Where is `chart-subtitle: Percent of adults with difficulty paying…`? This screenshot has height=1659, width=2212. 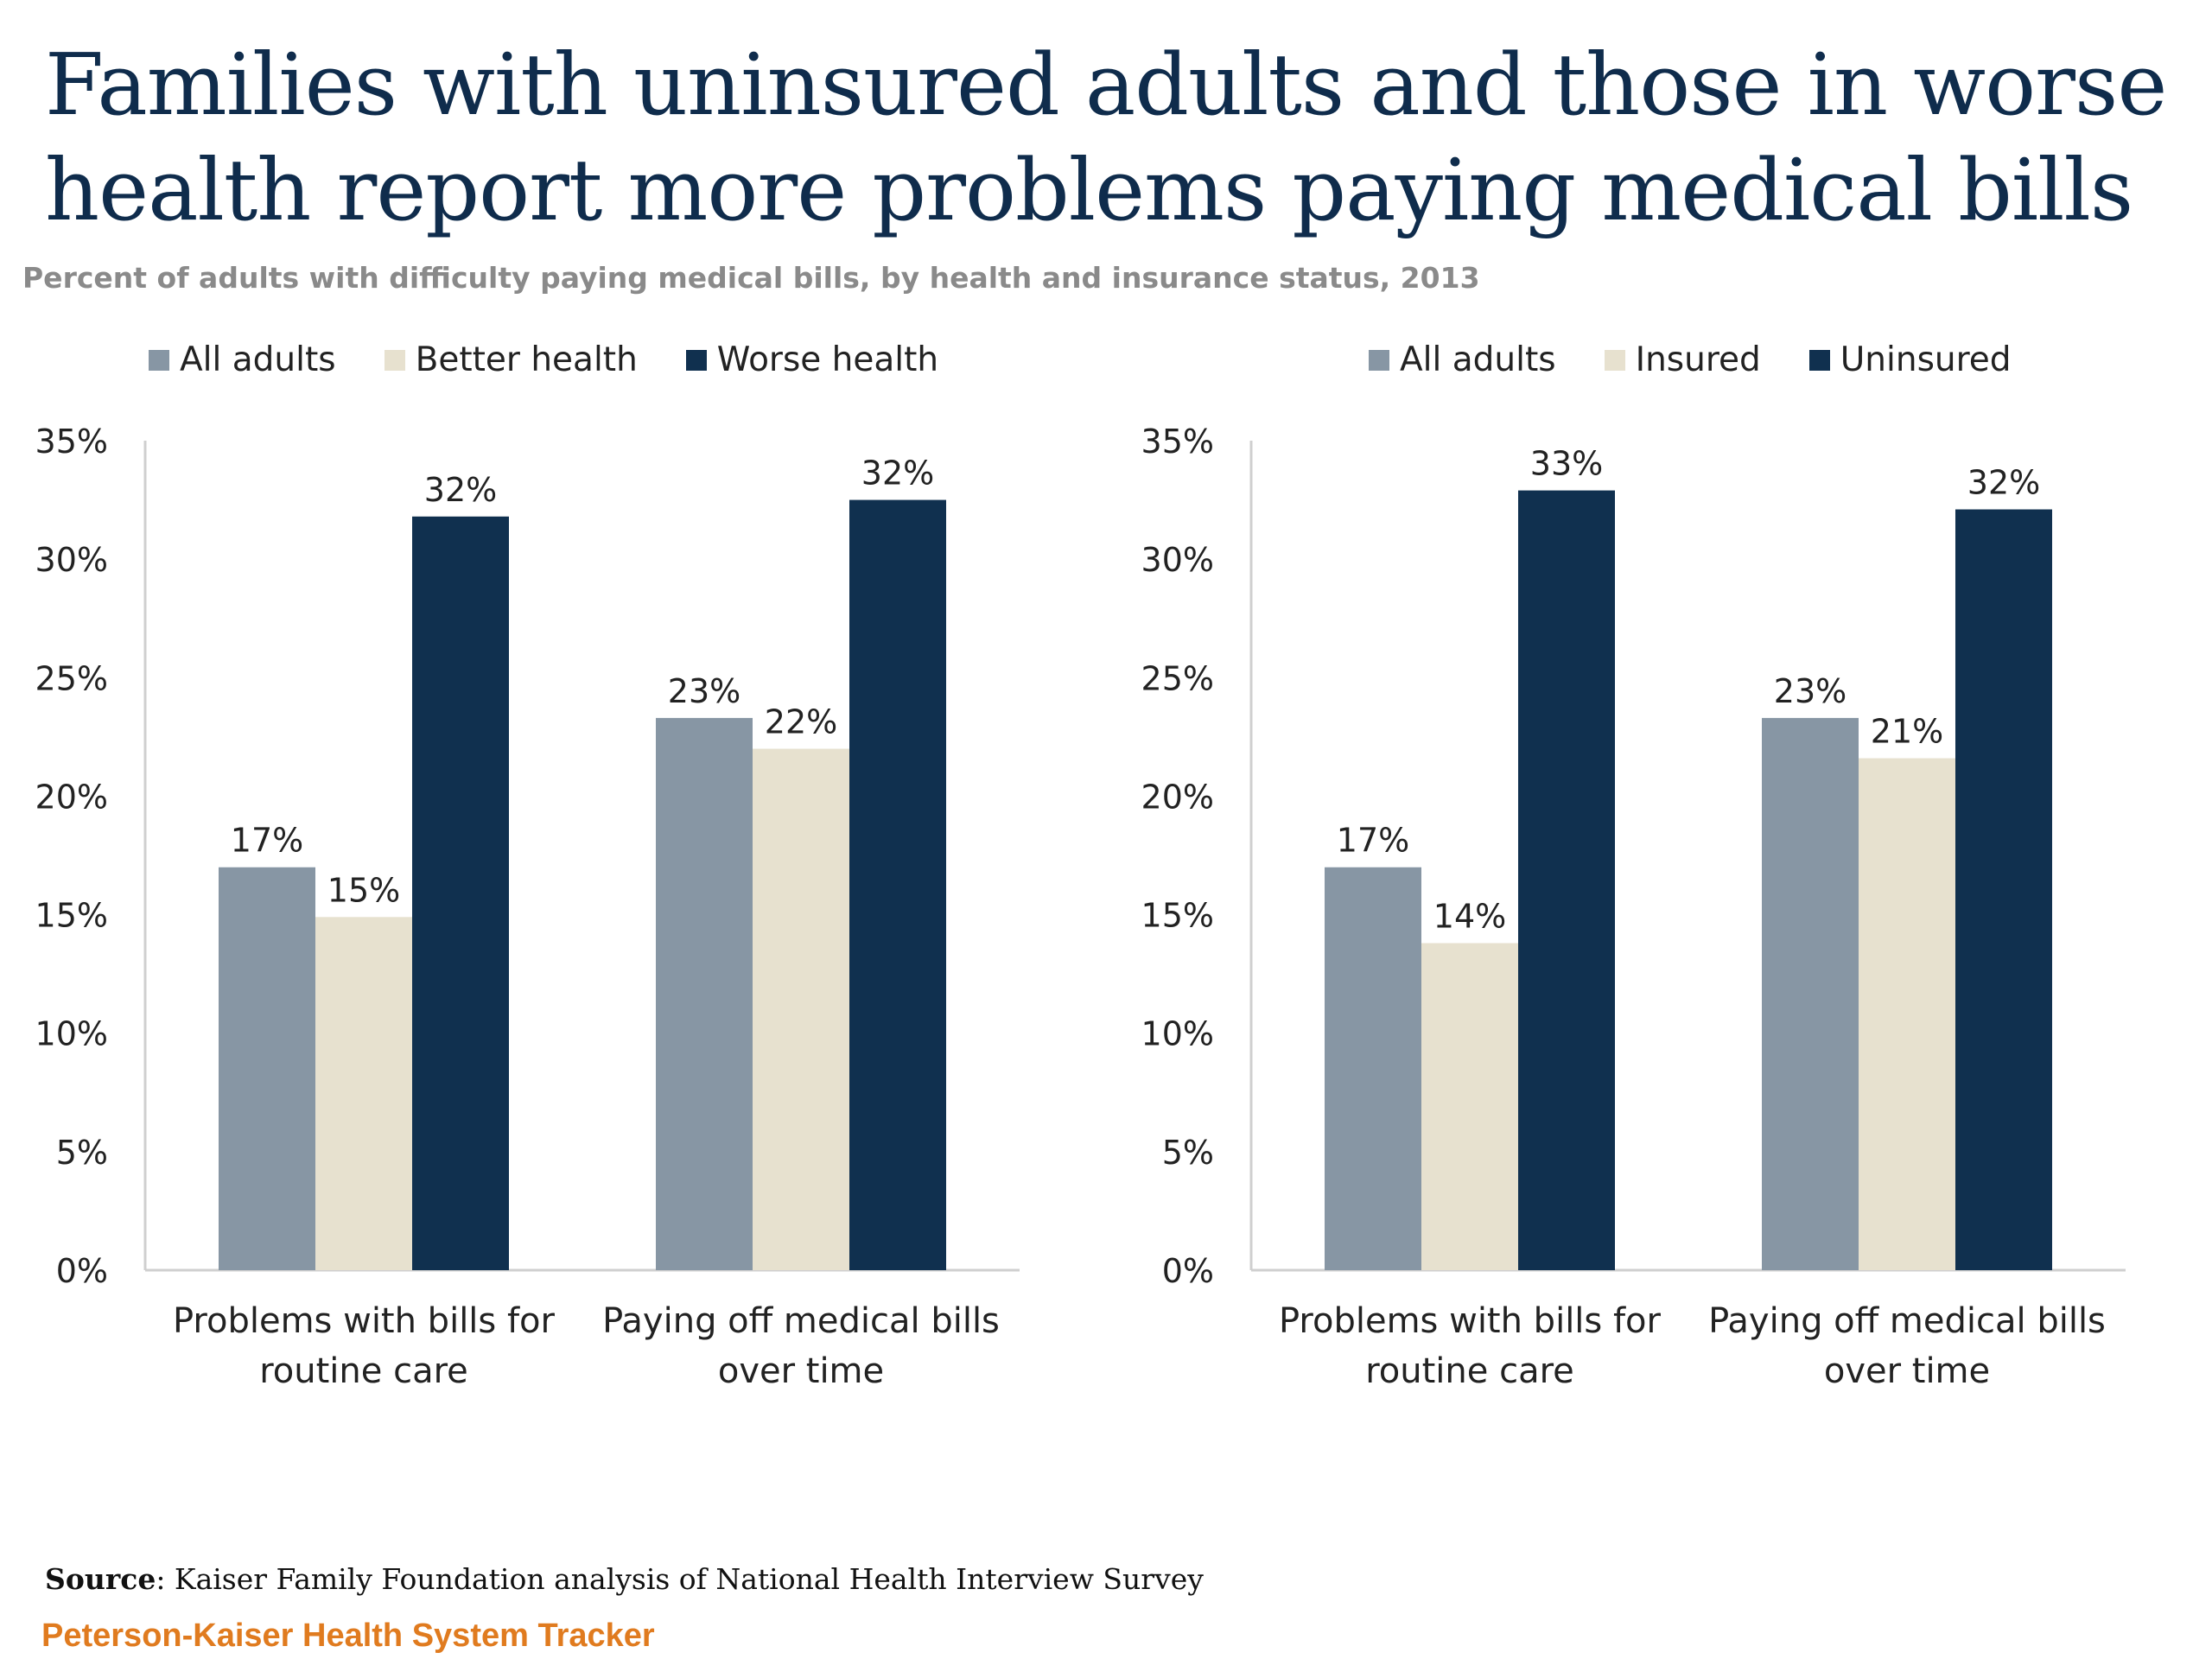
chart-subtitle: Percent of adults with difficulty paying… is located at coordinates (751, 278).